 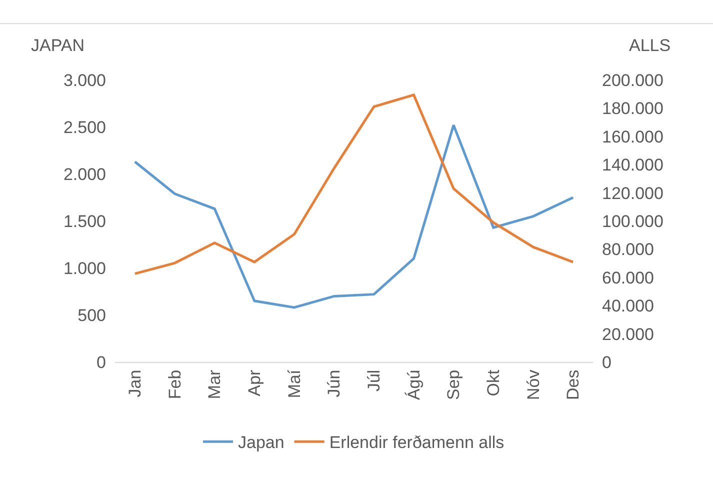 What do you see at coordinates (174, 385) in the screenshot?
I see `x-tick-label: Feb` at bounding box center [174, 385].